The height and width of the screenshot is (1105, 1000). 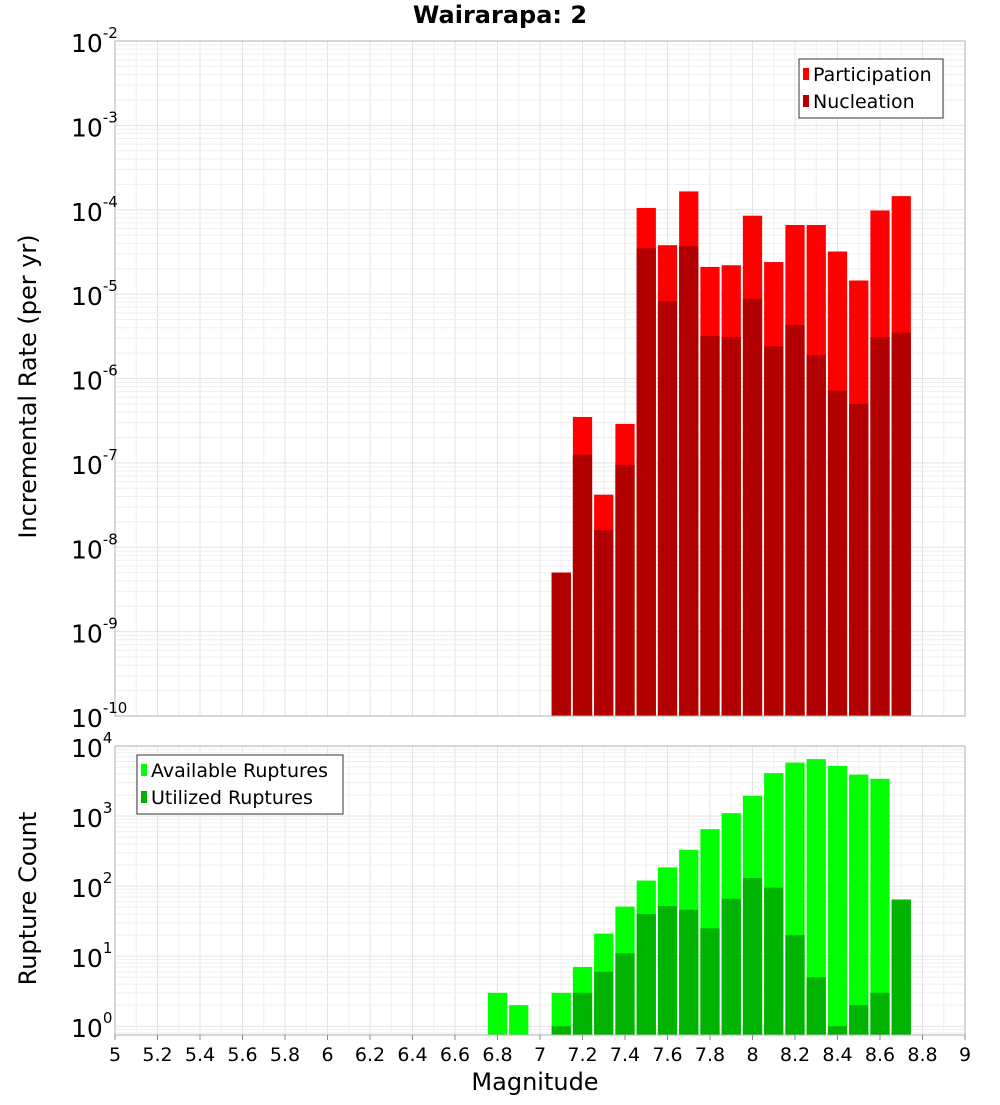 What do you see at coordinates (625, 1055) in the screenshot?
I see `x-tick-label: 7.4` at bounding box center [625, 1055].